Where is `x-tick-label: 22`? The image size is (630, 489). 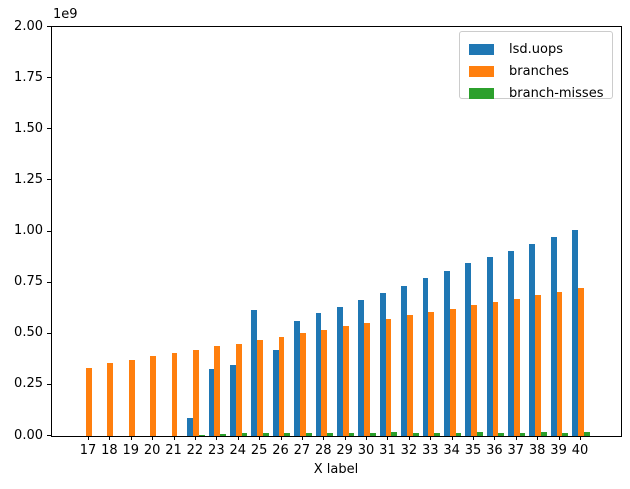
x-tick-label: 22 is located at coordinates (195, 450).